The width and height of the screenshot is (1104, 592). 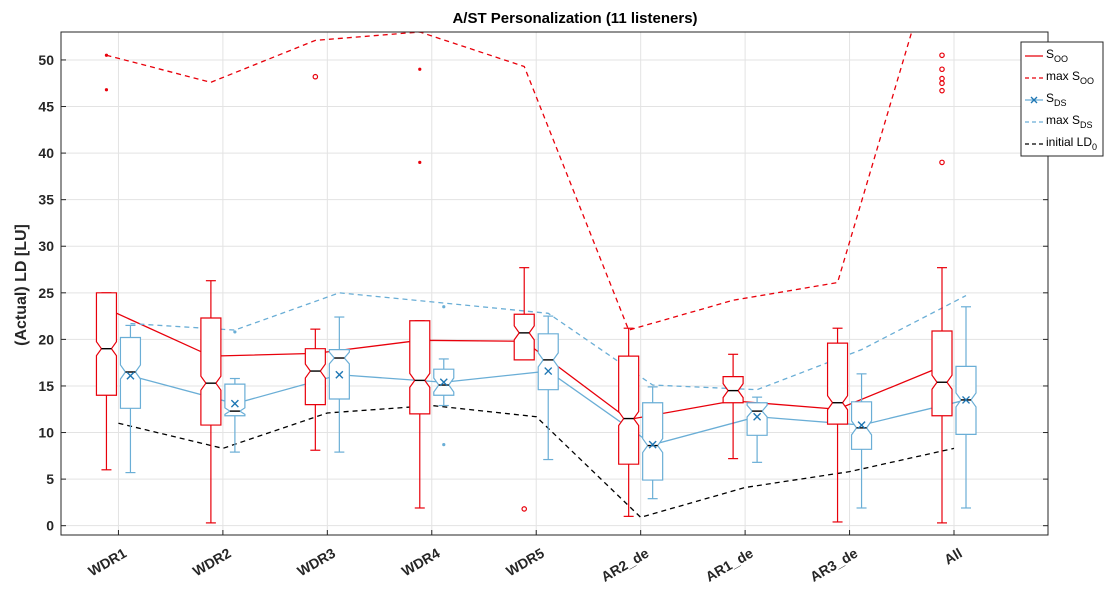 What do you see at coordinates (1034, 100) in the screenshot?
I see `legend-marker` at bounding box center [1034, 100].